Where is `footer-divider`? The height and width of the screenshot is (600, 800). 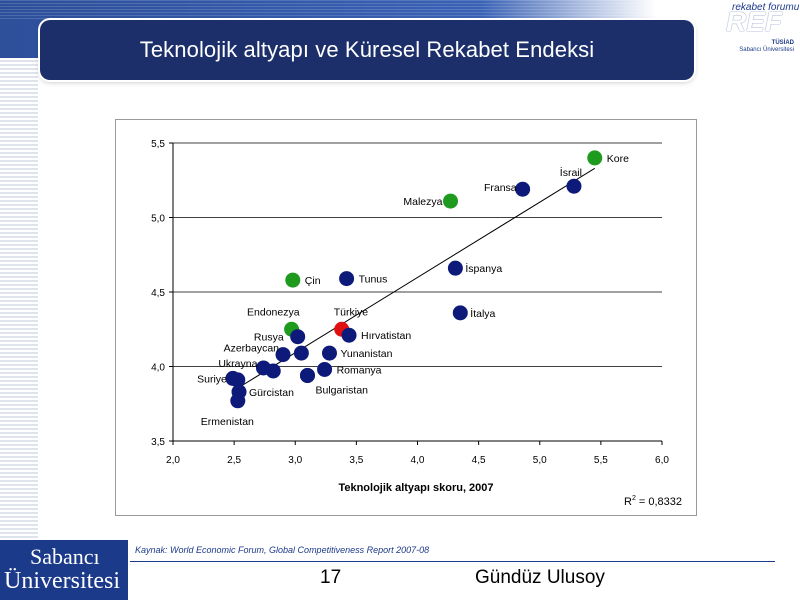
footer-divider is located at coordinates (452, 561).